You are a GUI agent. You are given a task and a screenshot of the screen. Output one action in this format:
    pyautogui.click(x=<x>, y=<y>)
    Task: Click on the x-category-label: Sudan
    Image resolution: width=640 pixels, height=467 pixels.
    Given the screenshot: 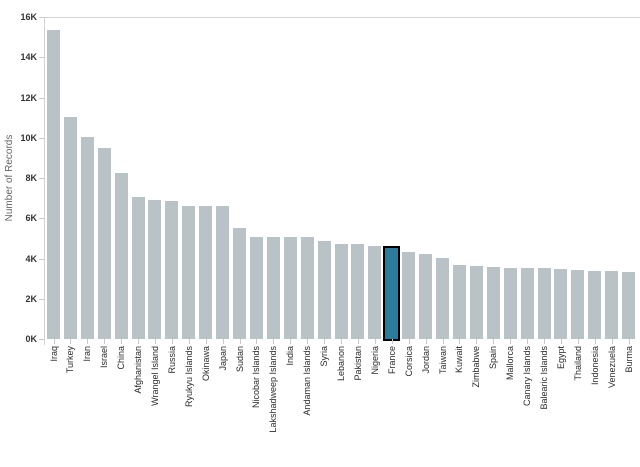 What is the action you would take?
    pyautogui.click(x=239, y=359)
    